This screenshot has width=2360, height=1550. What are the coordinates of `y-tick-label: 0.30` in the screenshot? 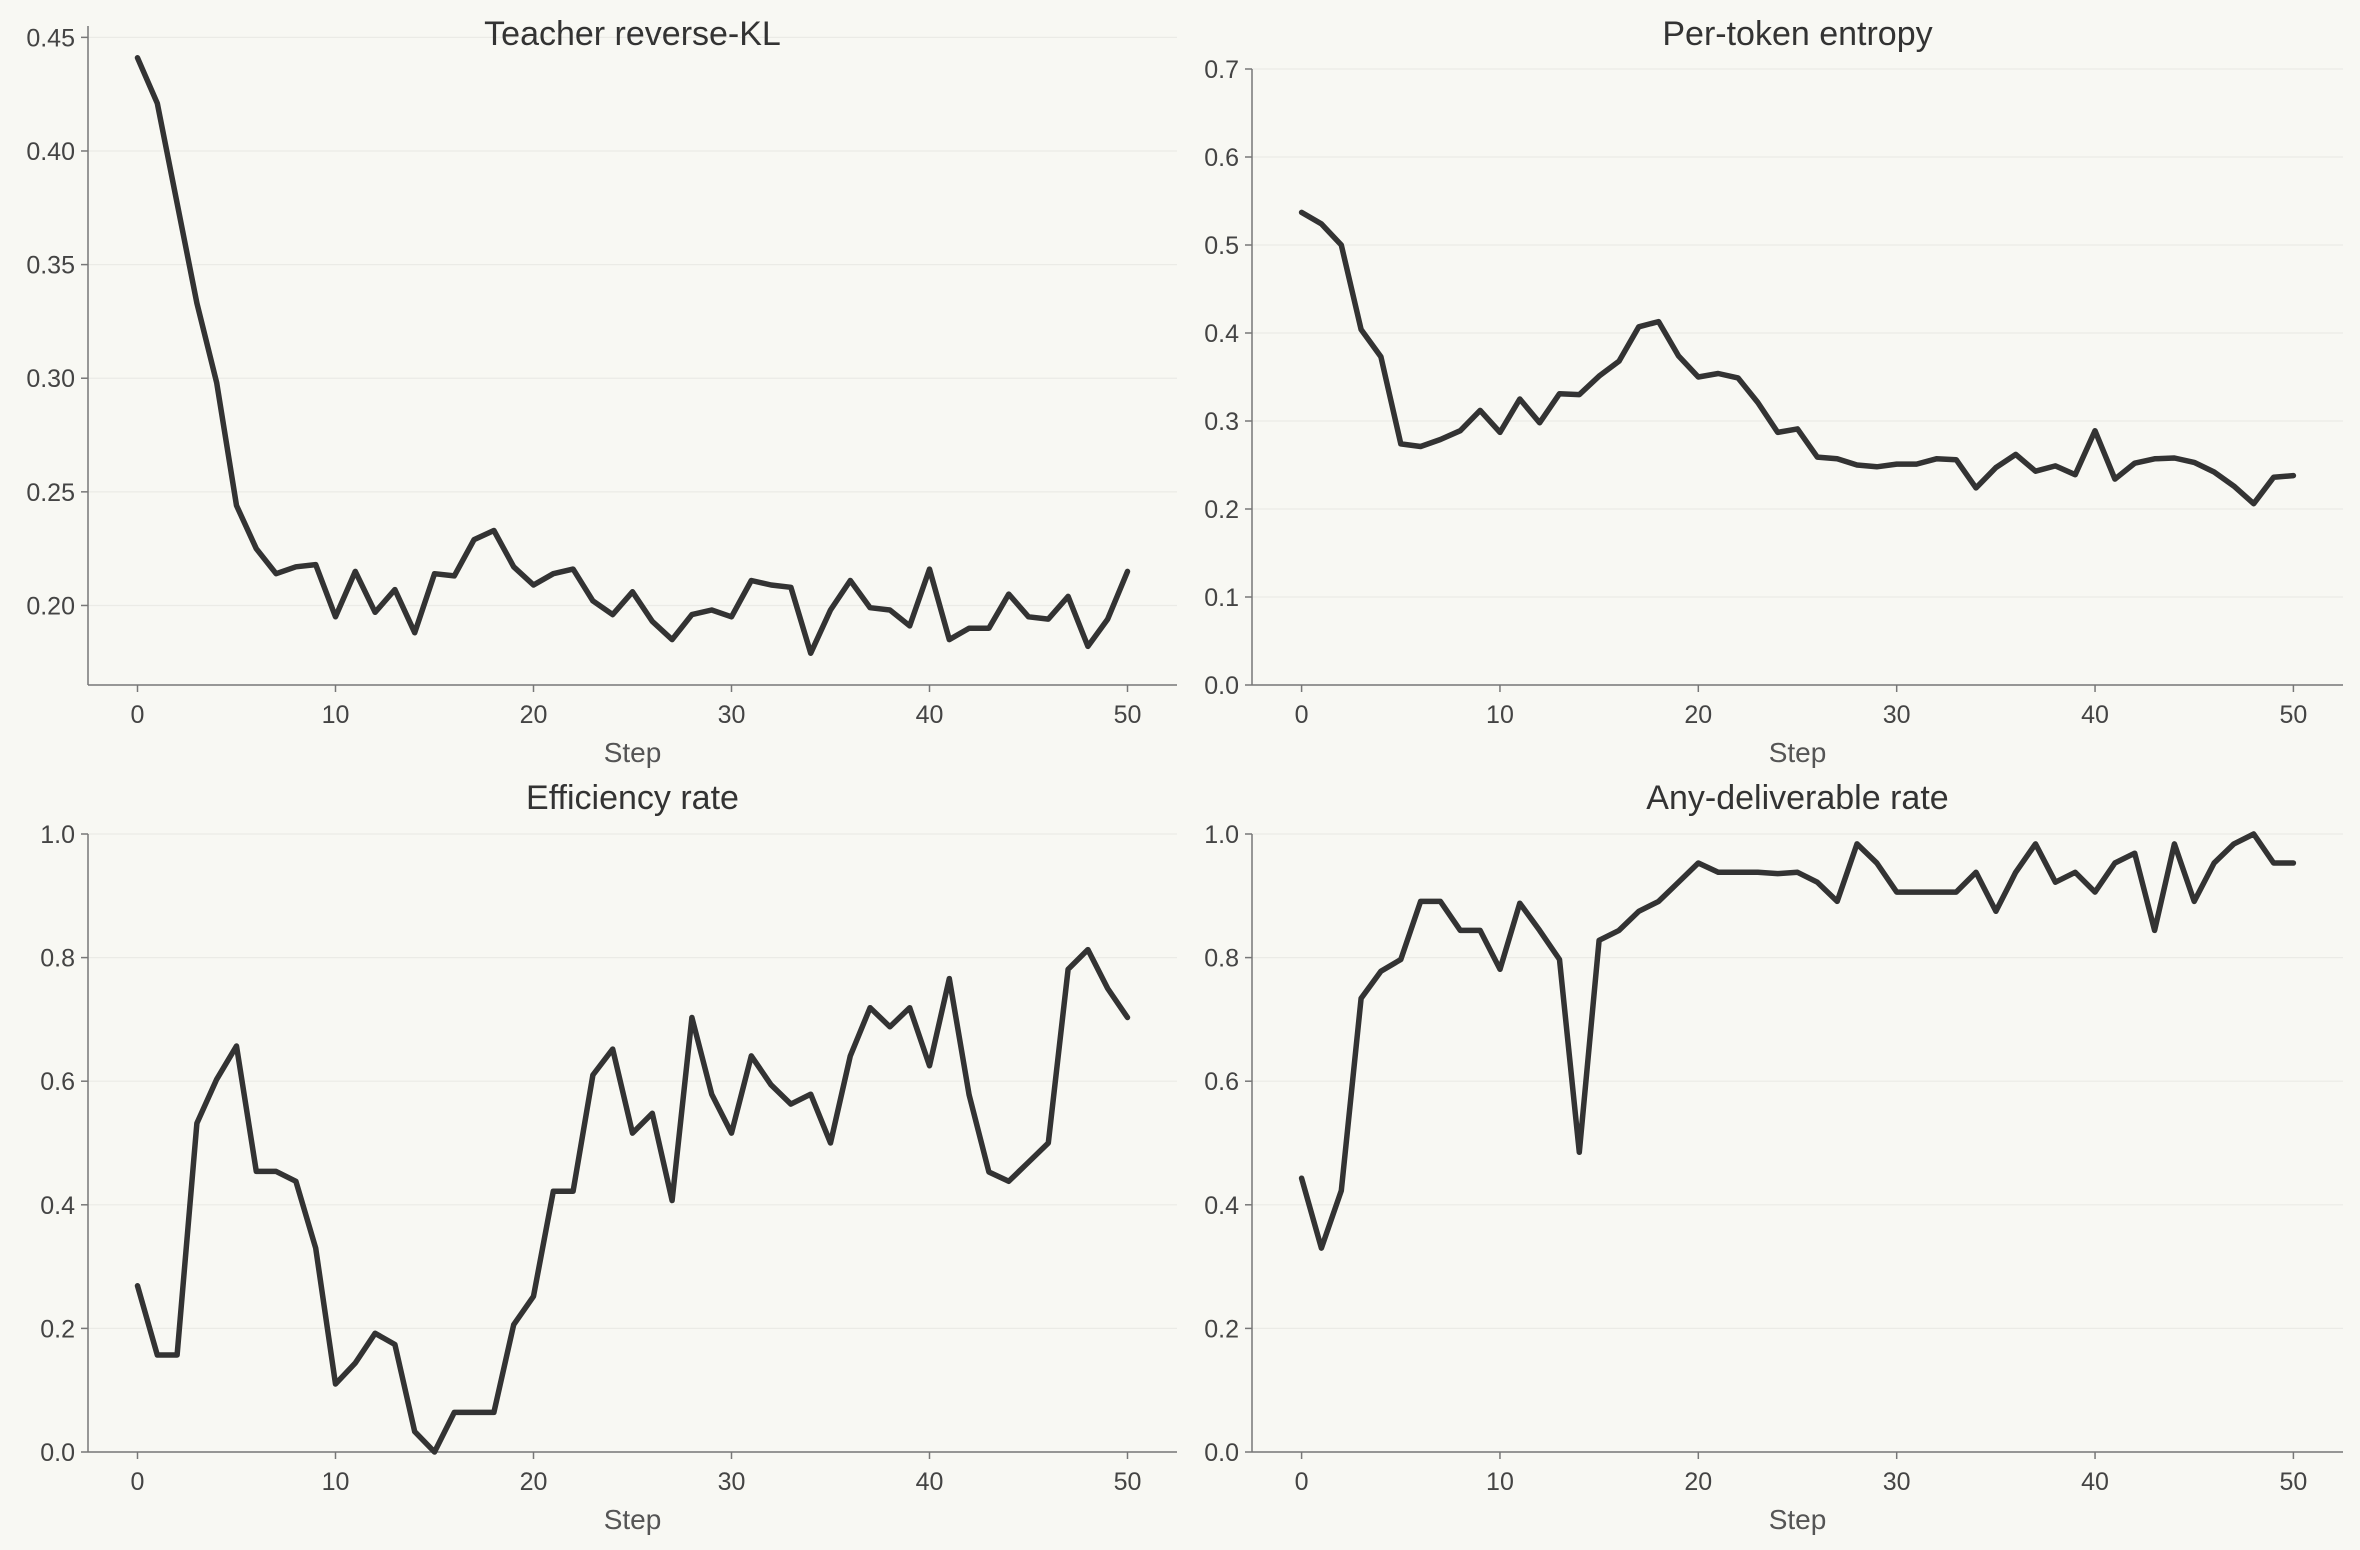 It's located at (50, 379).